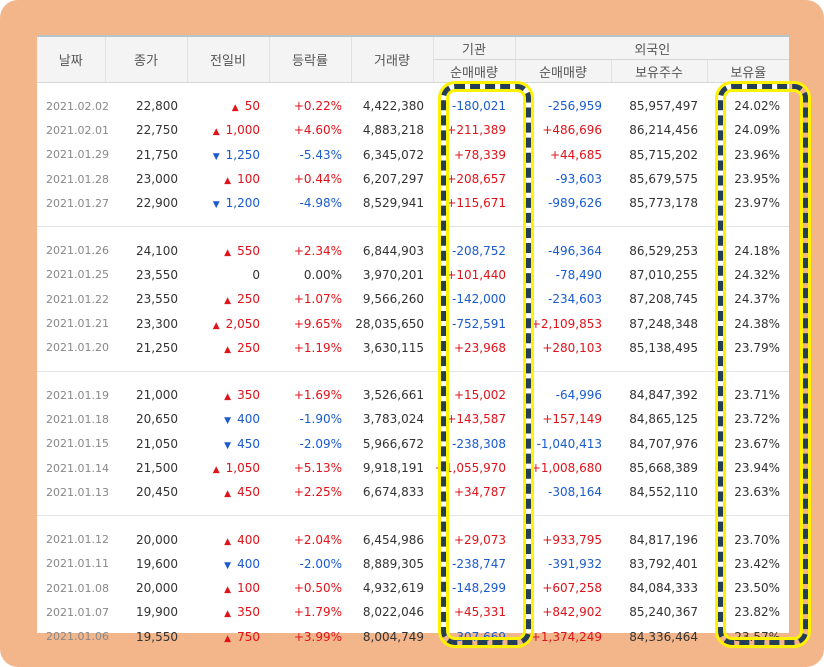 The image size is (824, 667). I want to click on cell-rate: -1.90%, so click(320, 419).